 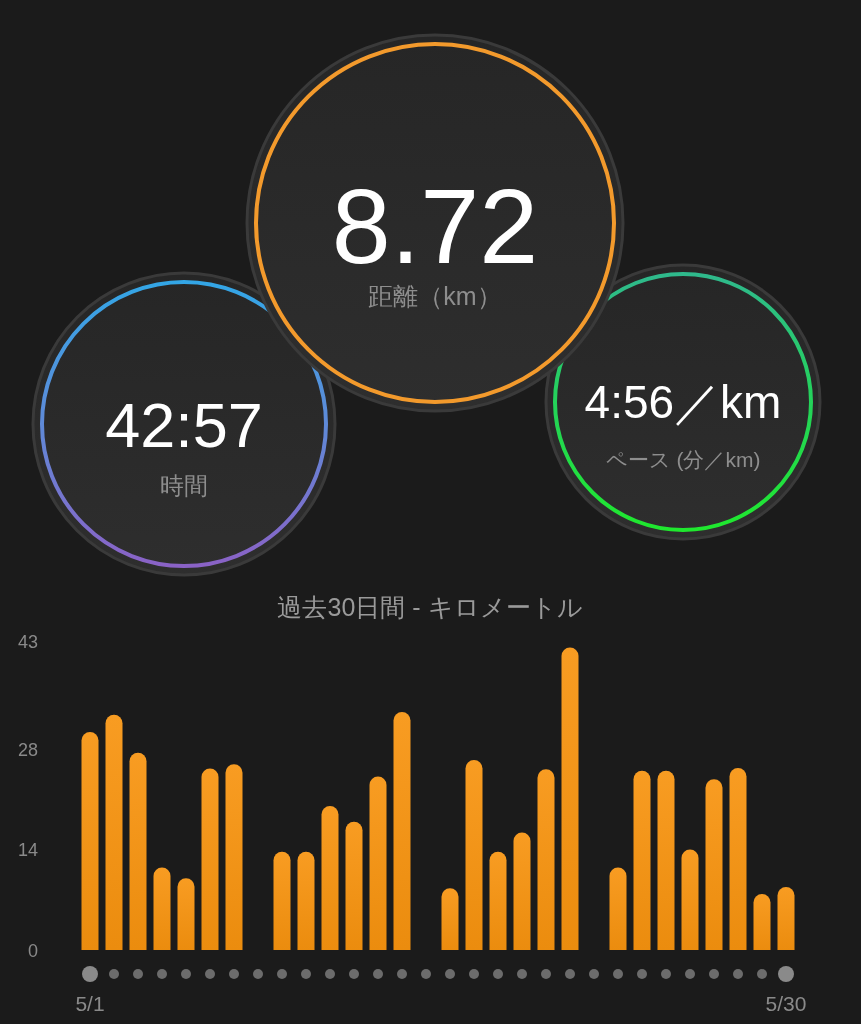 I want to click on y-tick-label: 0, so click(x=32, y=950).